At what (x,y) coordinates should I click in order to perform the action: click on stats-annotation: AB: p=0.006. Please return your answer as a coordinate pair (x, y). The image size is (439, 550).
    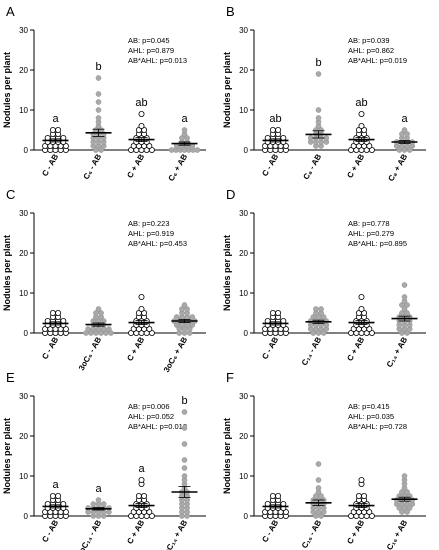
    Looking at the image, I should click on (149, 406).